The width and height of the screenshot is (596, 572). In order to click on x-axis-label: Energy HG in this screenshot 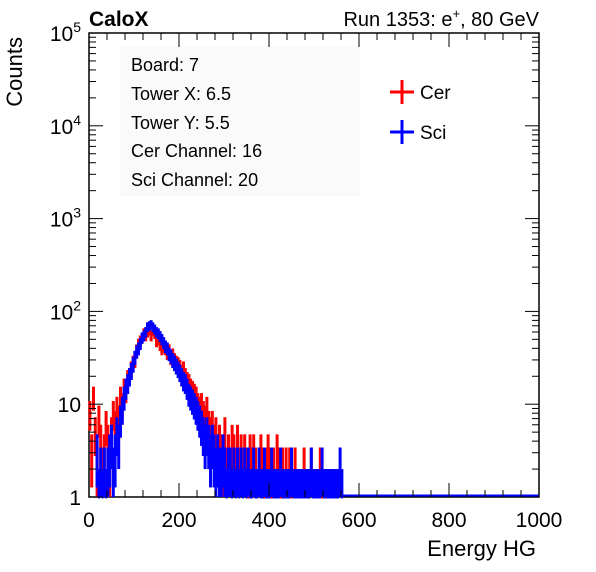, I will do `click(481, 548)`.